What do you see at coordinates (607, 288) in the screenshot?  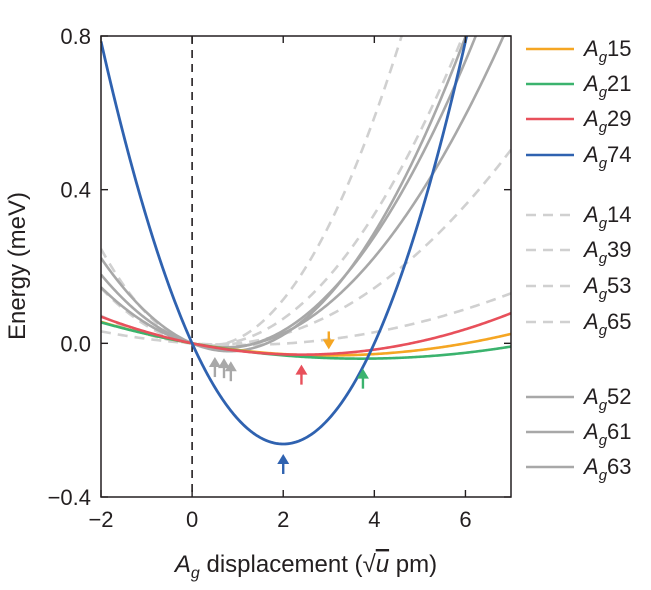 I see `svg-text: Ag53` at bounding box center [607, 288].